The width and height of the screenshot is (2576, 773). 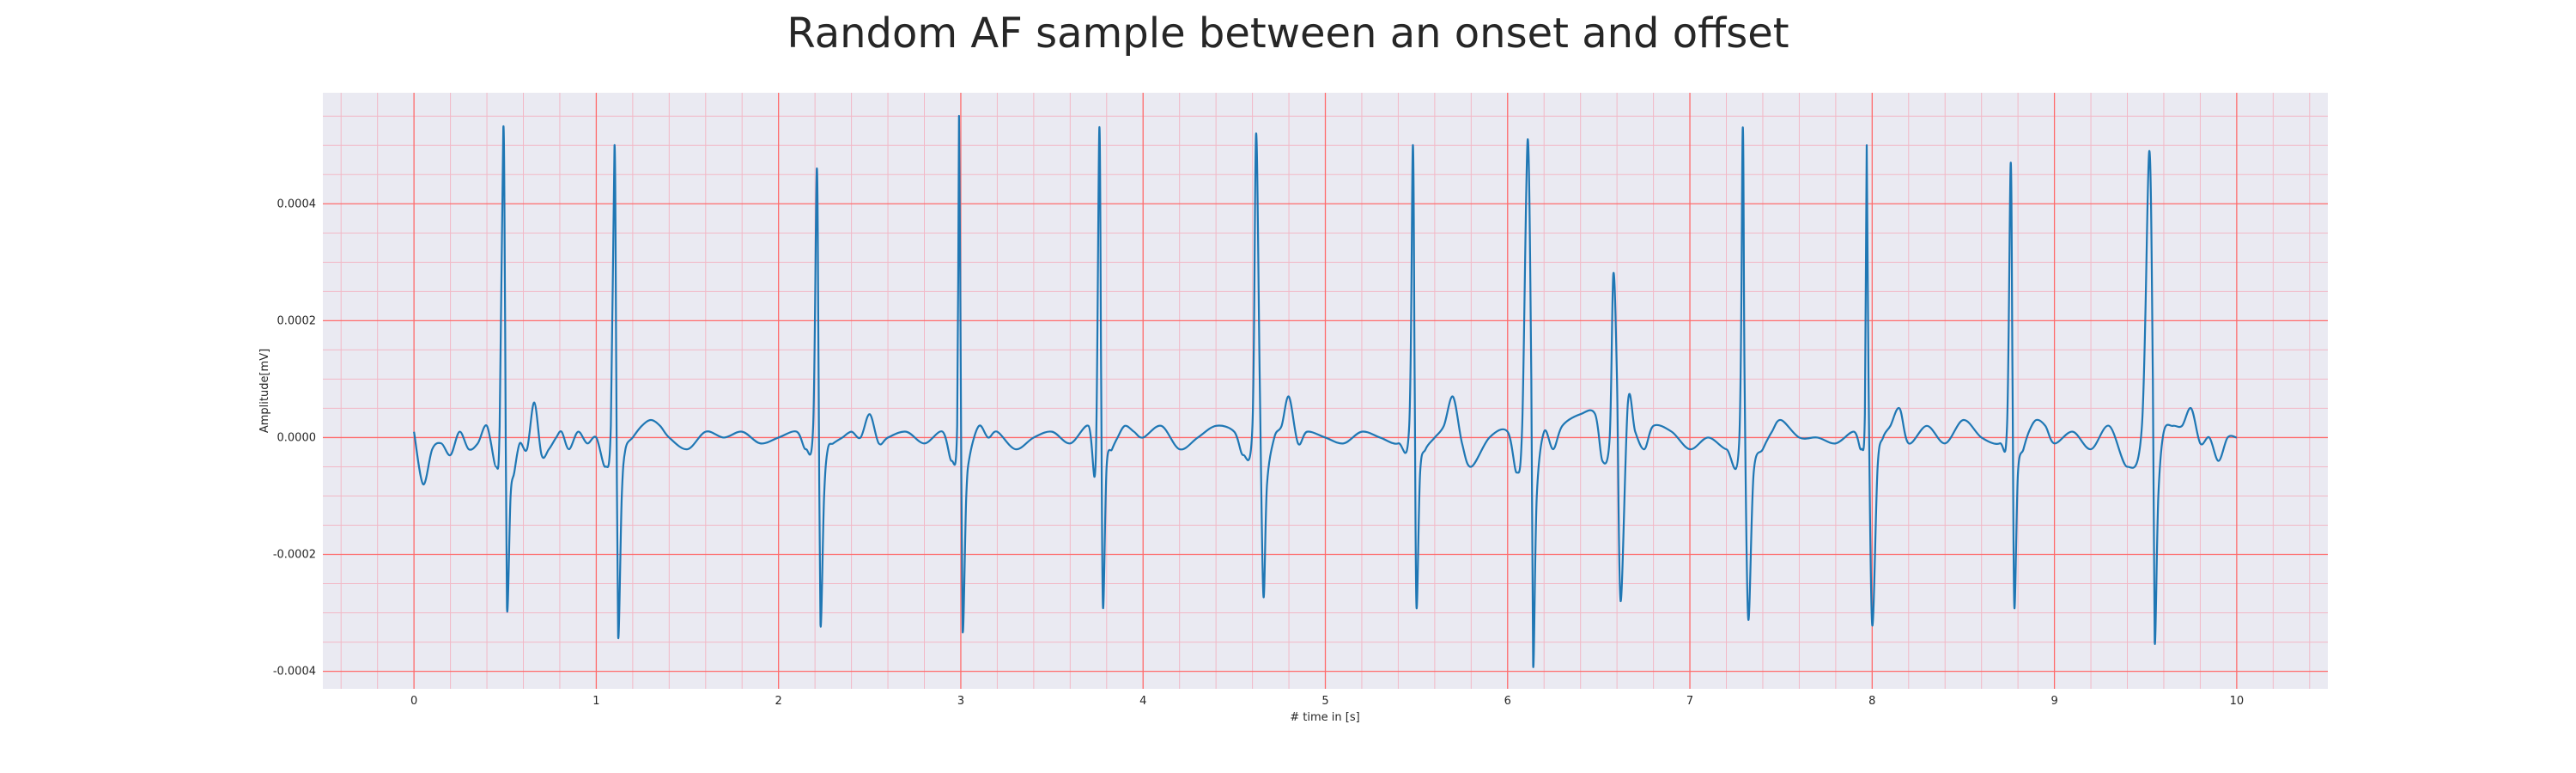 I want to click on y-axis-ticks: -0.0004 -0.0002 0.0000 0.0002 0.0004, so click(x=294, y=438).